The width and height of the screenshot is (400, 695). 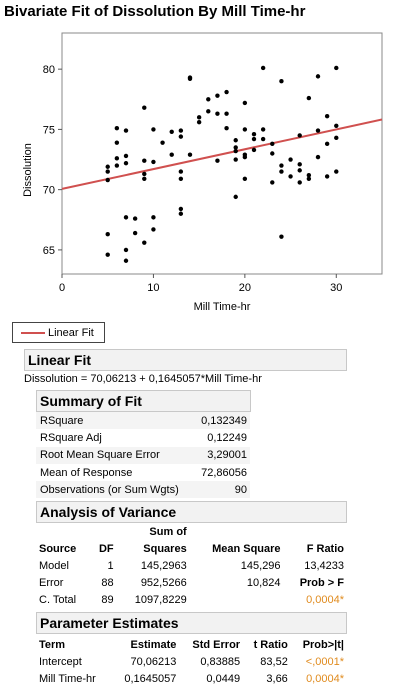 What do you see at coordinates (153, 288) in the screenshot?
I see `x-tick-label: 10` at bounding box center [153, 288].